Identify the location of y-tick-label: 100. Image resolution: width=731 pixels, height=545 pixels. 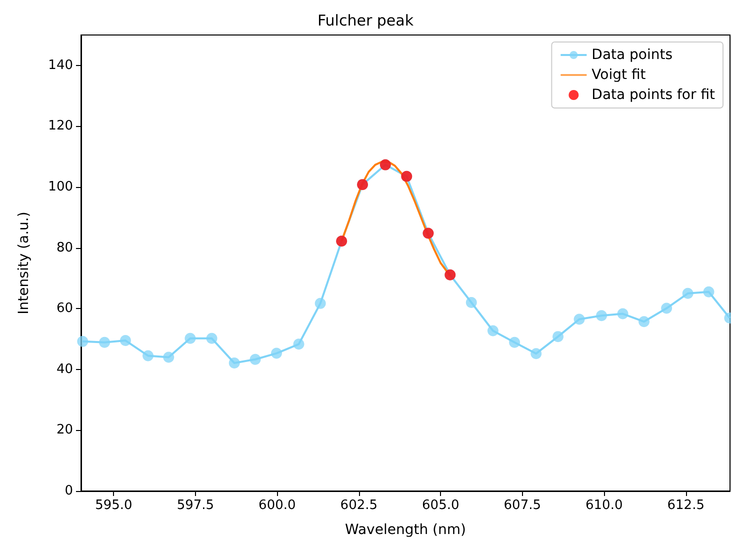
(60, 187).